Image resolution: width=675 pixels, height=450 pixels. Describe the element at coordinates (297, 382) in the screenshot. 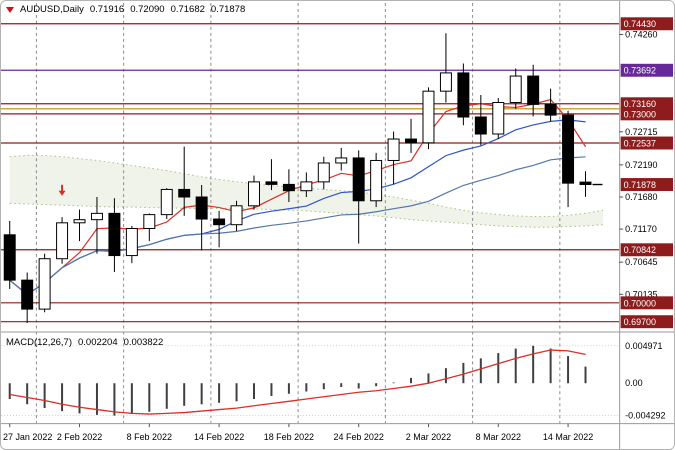

I see `macd-signal-line` at that location.